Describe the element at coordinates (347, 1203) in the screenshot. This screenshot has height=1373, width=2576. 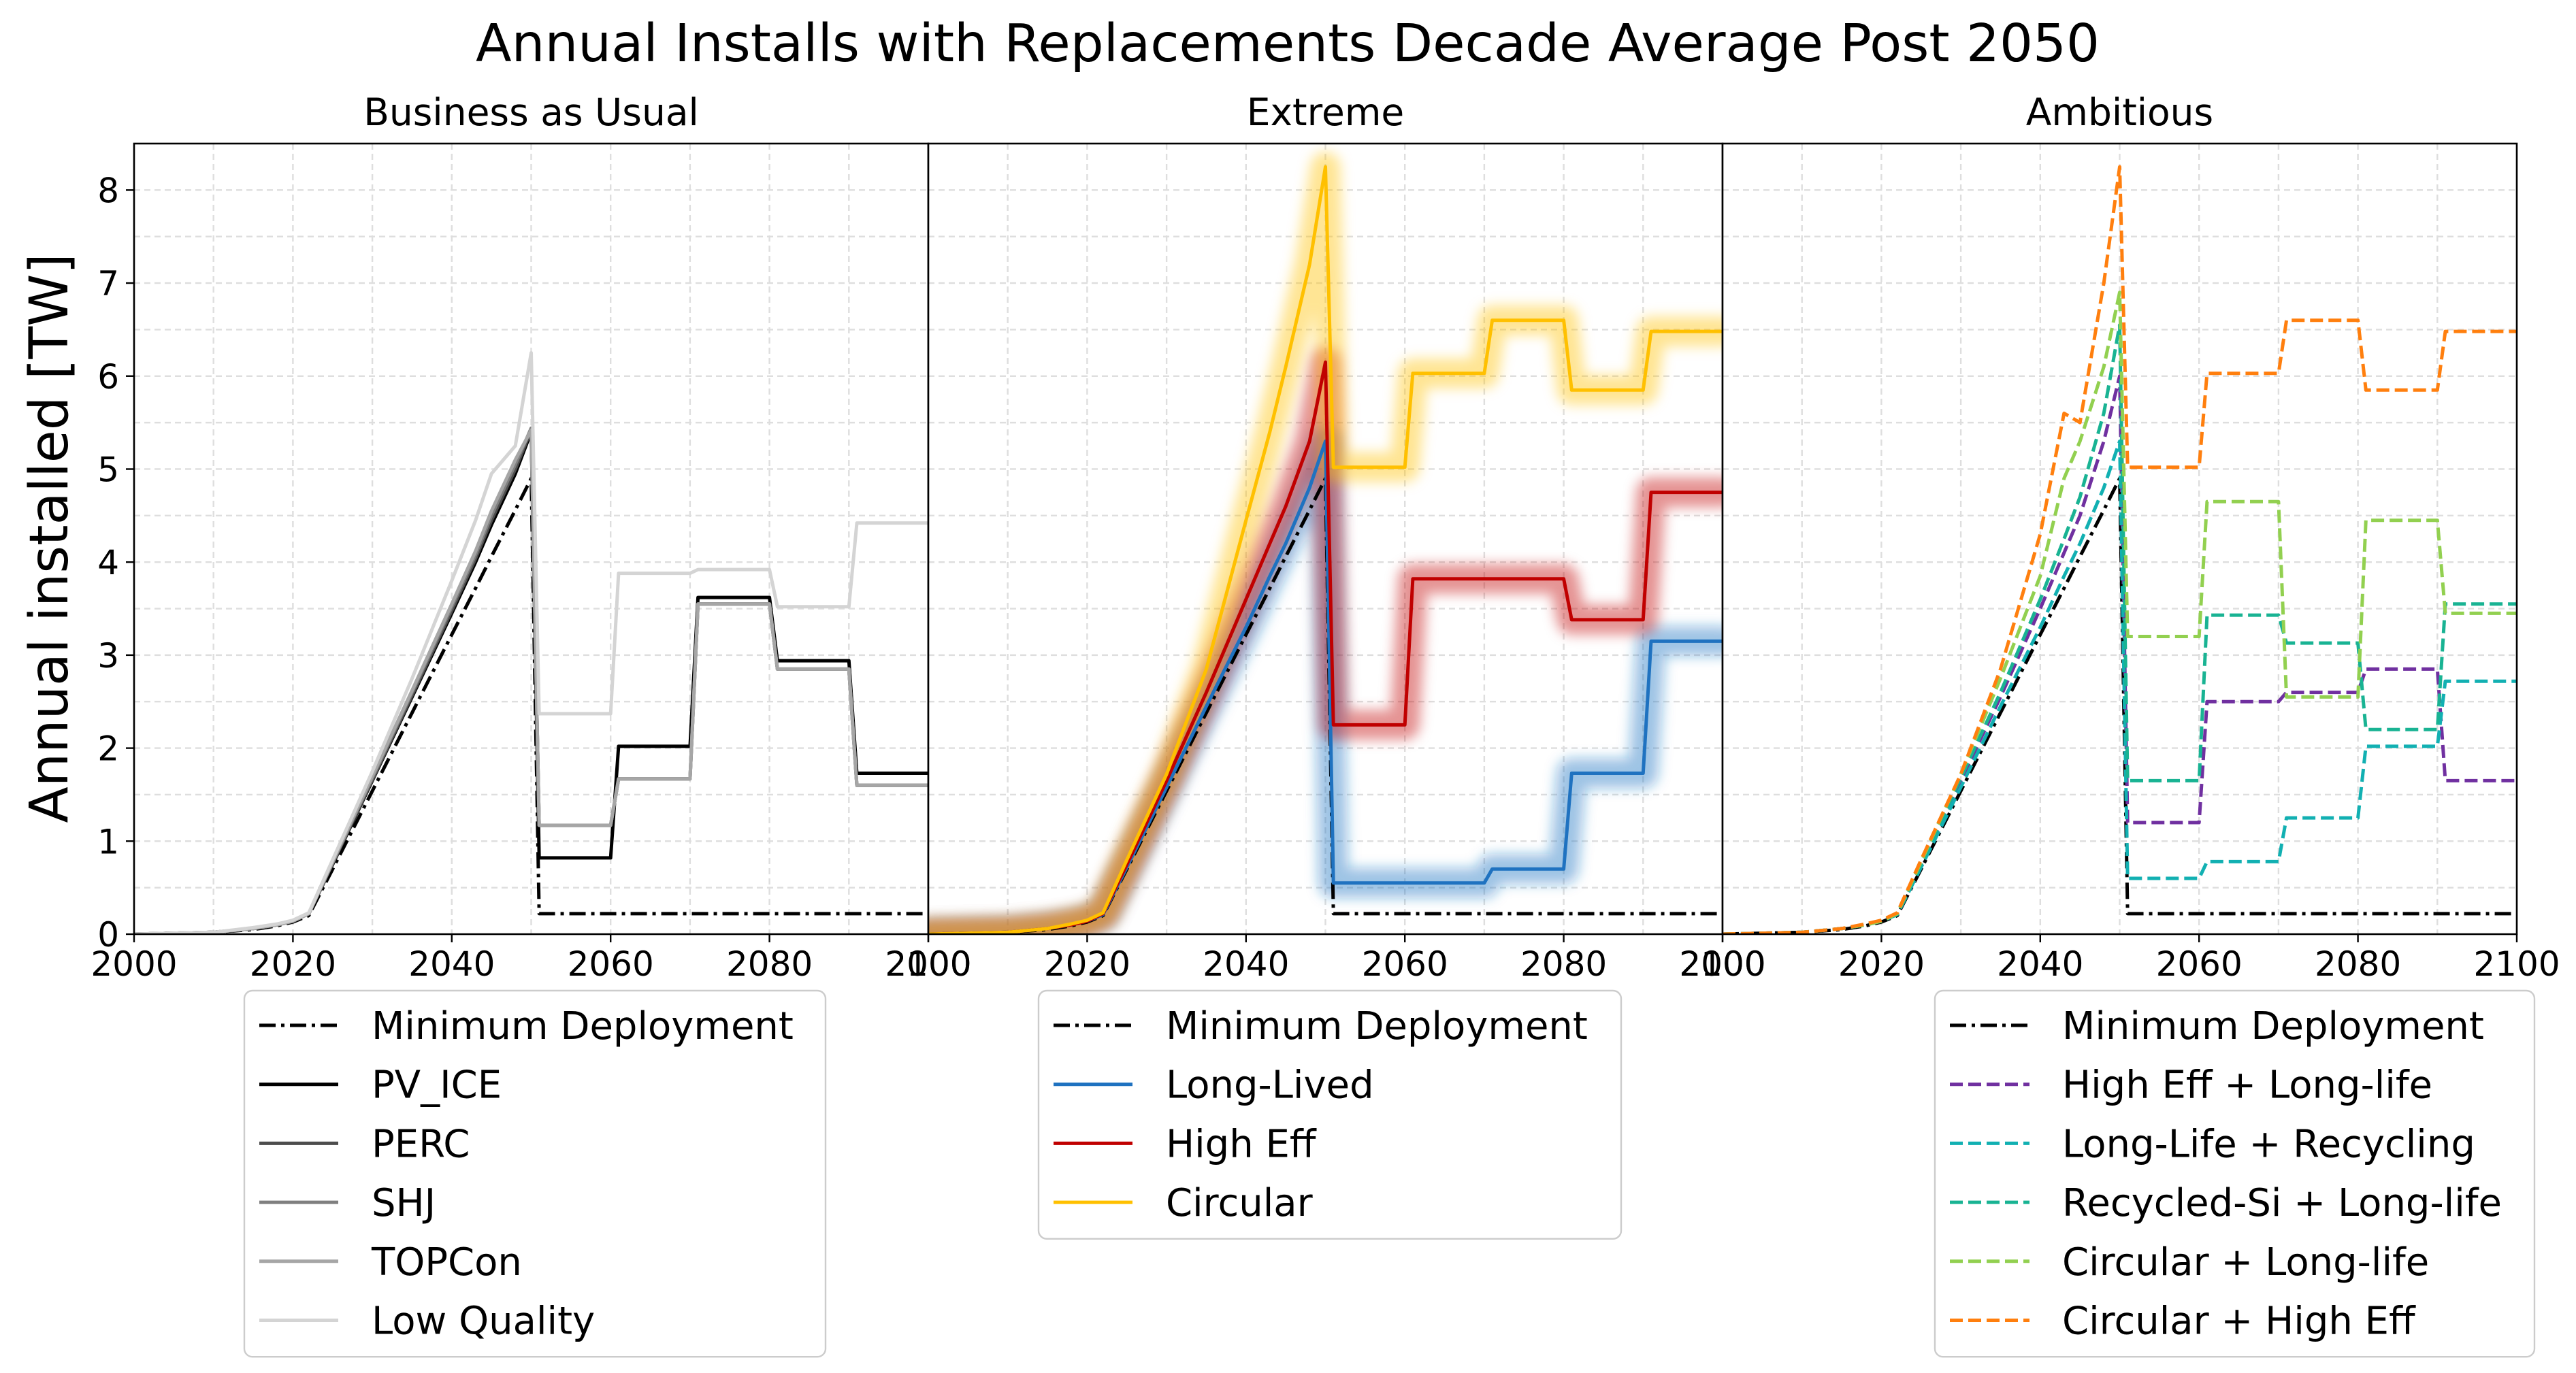
I see `legend-entry-shj: SHJ` at that location.